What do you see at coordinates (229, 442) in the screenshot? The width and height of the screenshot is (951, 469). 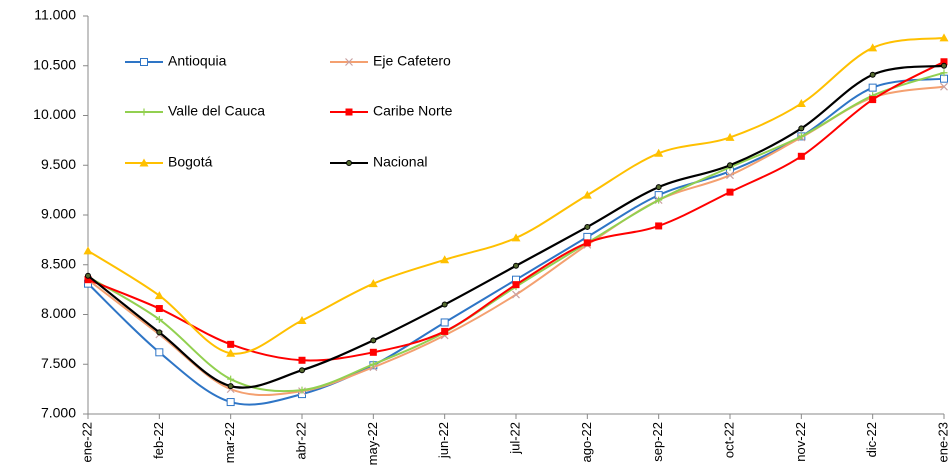 I see `x-tick-label: mar-22` at bounding box center [229, 442].